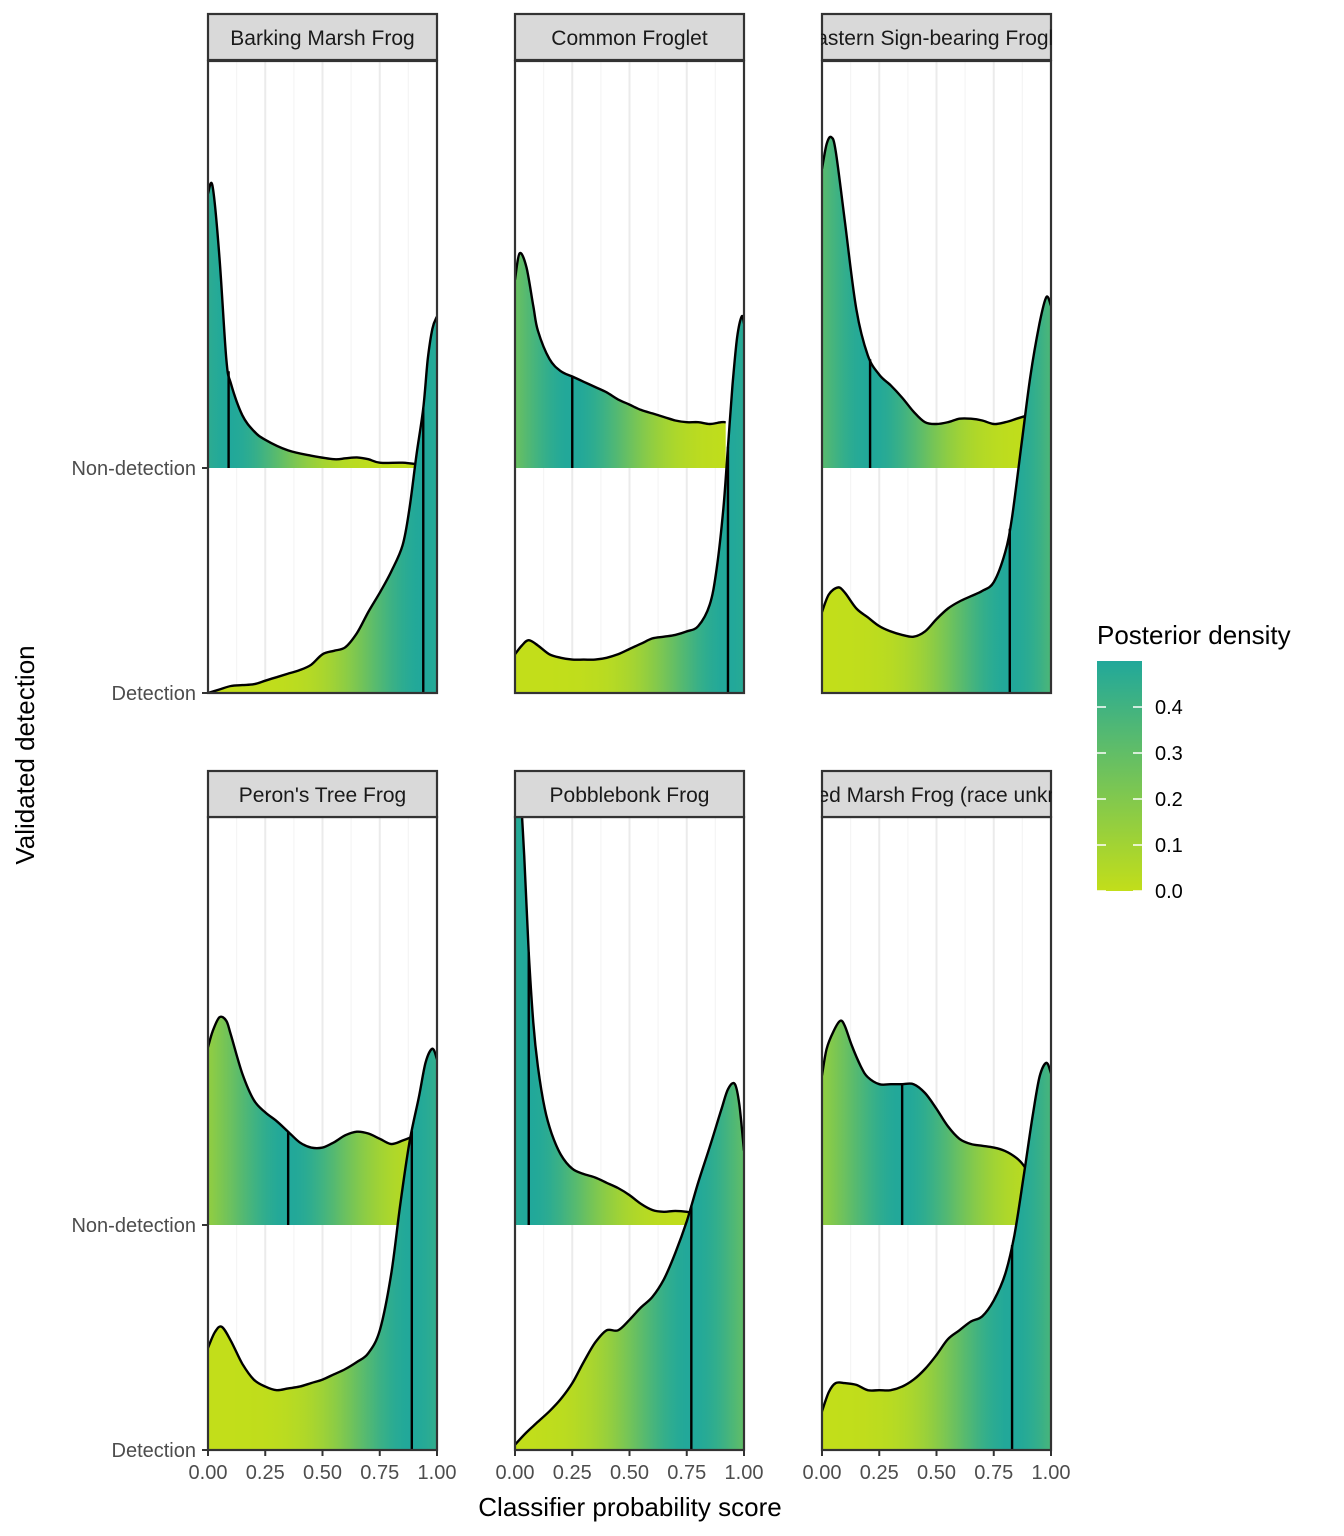  Describe the element at coordinates (1169, 708) in the screenshot. I see `legend-tick-label: 0.4` at that location.